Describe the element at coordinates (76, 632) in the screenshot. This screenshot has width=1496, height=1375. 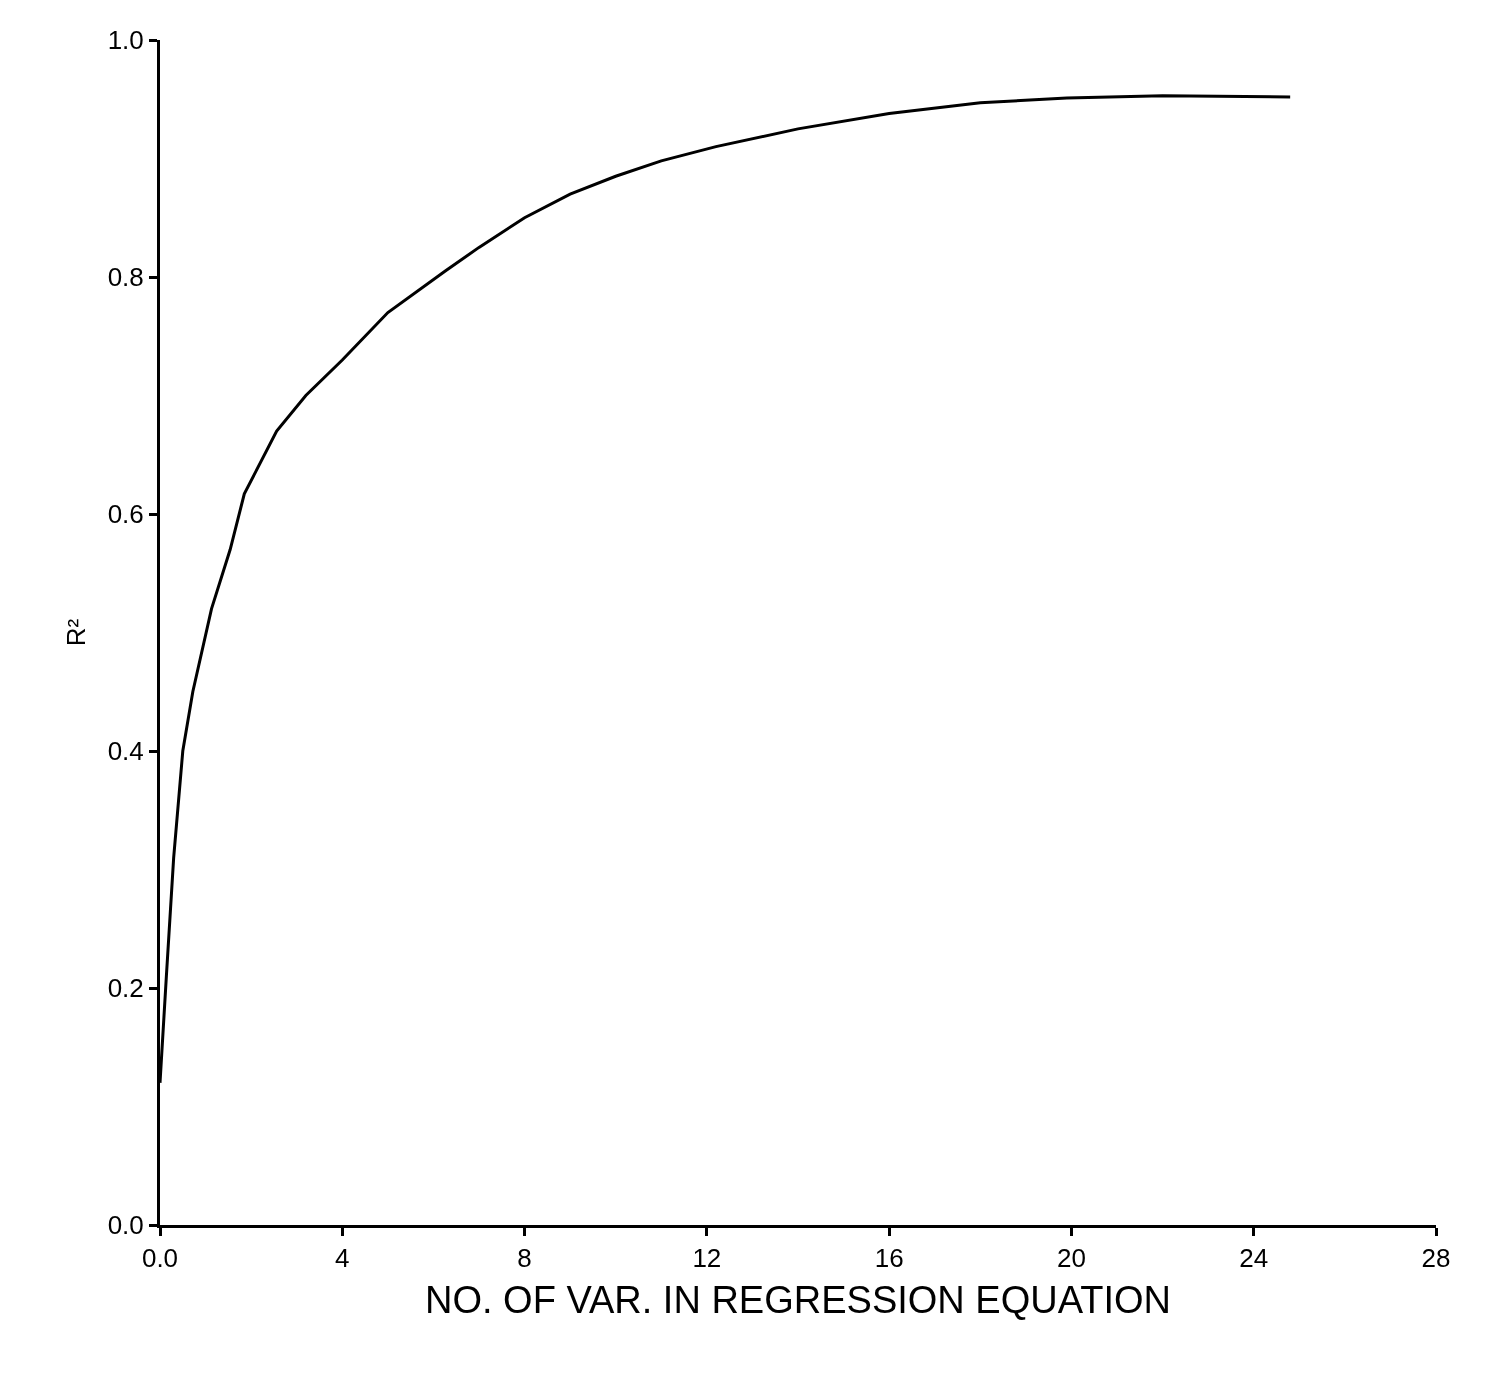
I see `y-axis-title: R²` at that location.